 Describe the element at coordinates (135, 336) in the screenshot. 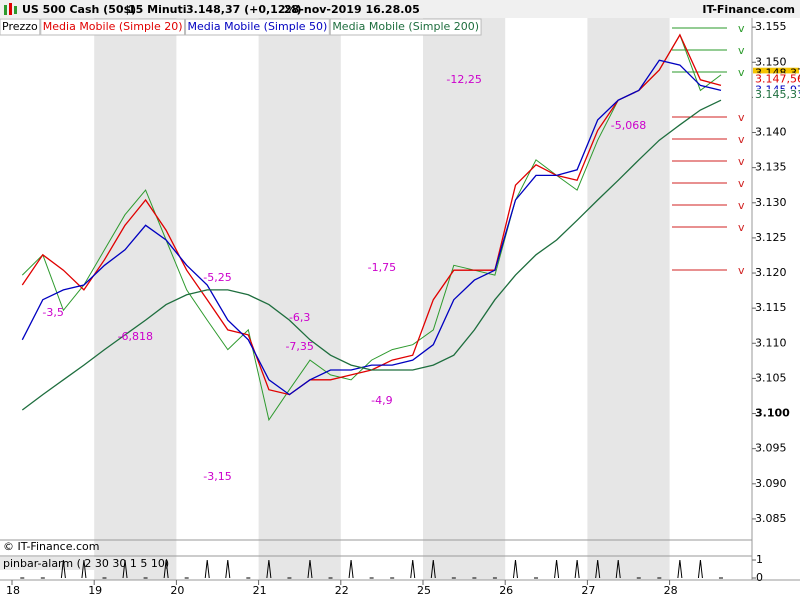

I see `annotation: -6,818` at that location.